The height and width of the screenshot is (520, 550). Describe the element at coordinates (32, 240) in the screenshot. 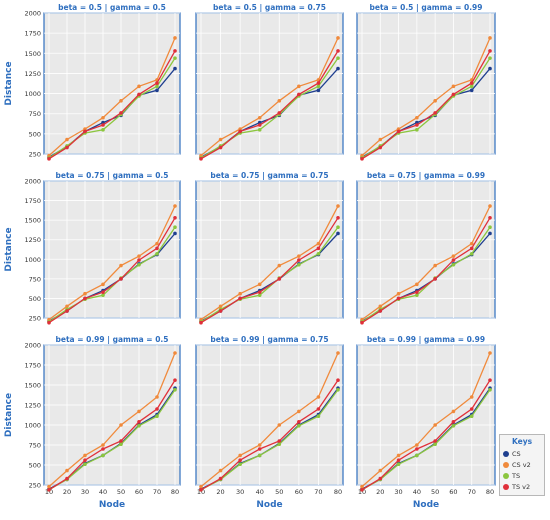

I see `y-tick-label: 1250` at that location.